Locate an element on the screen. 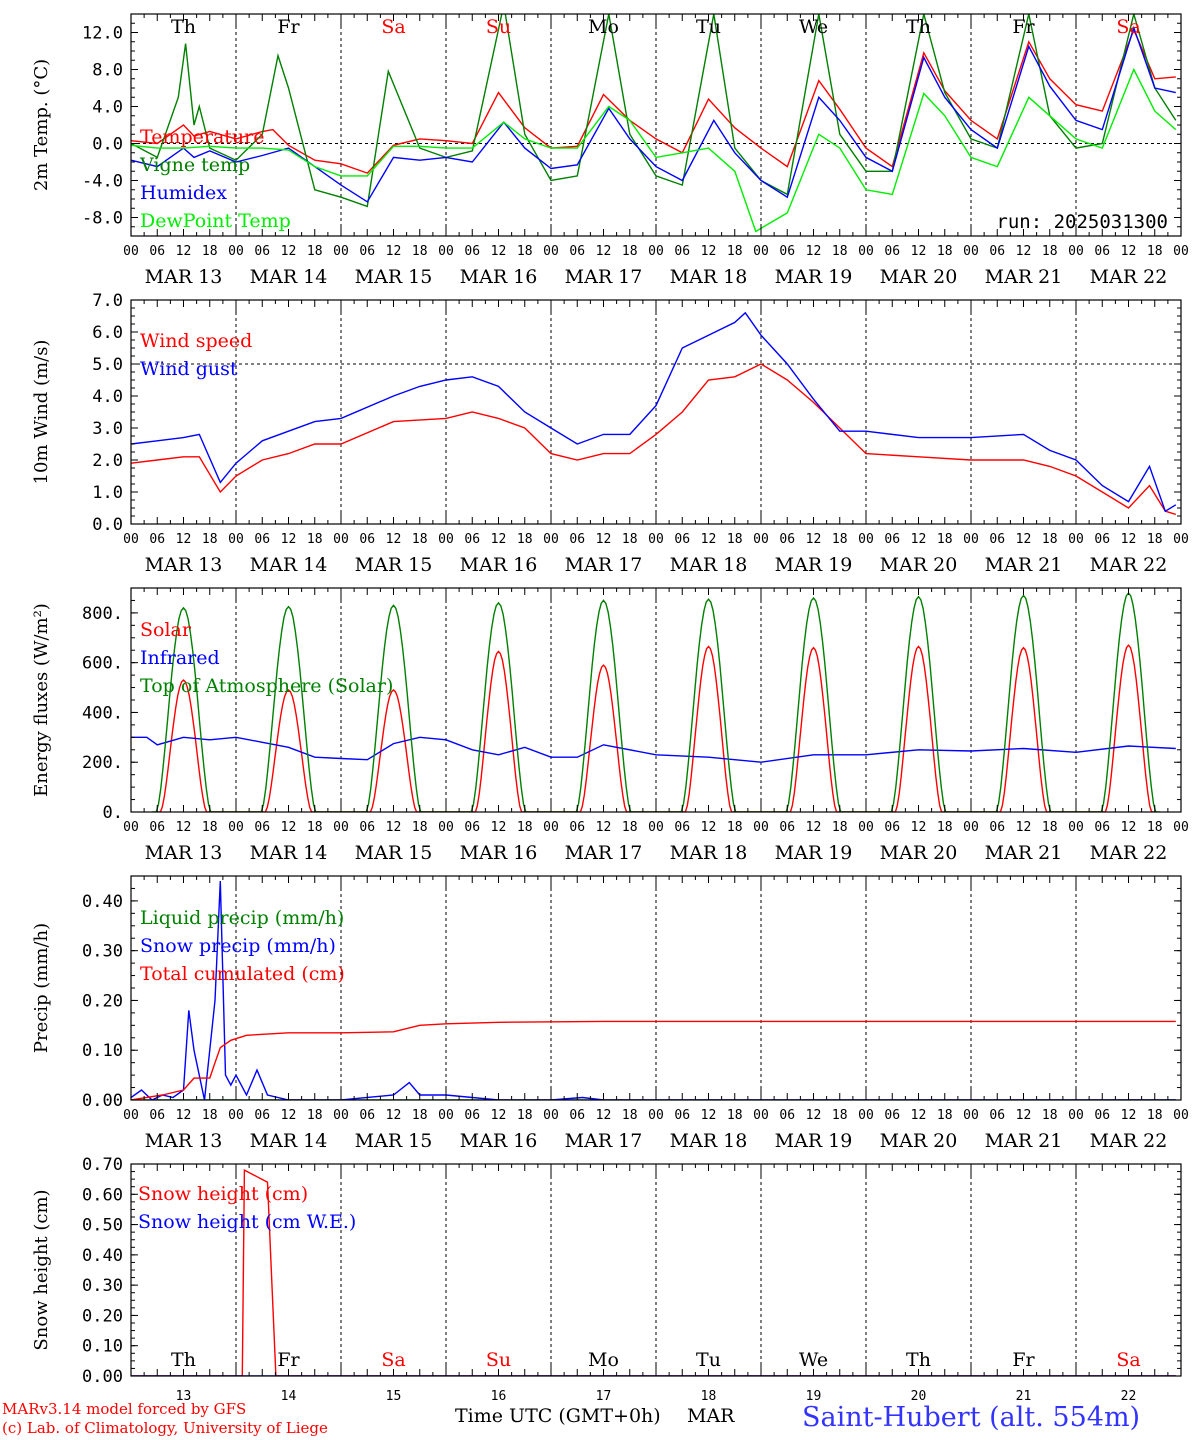  x-day-name: Su is located at coordinates (498, 1360).